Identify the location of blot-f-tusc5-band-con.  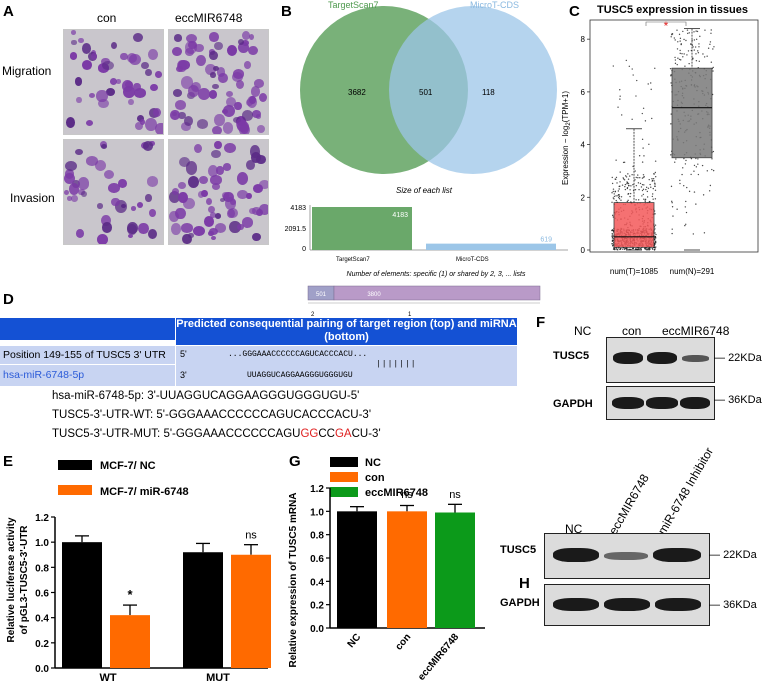
(662, 358).